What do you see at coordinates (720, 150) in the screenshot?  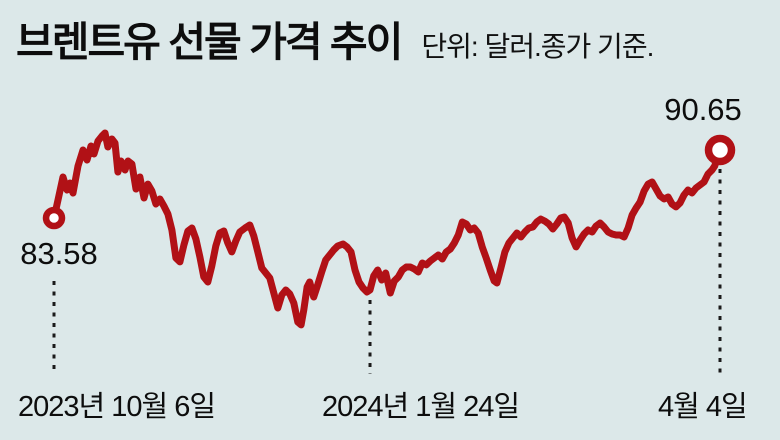 I see `end-point-marker` at bounding box center [720, 150].